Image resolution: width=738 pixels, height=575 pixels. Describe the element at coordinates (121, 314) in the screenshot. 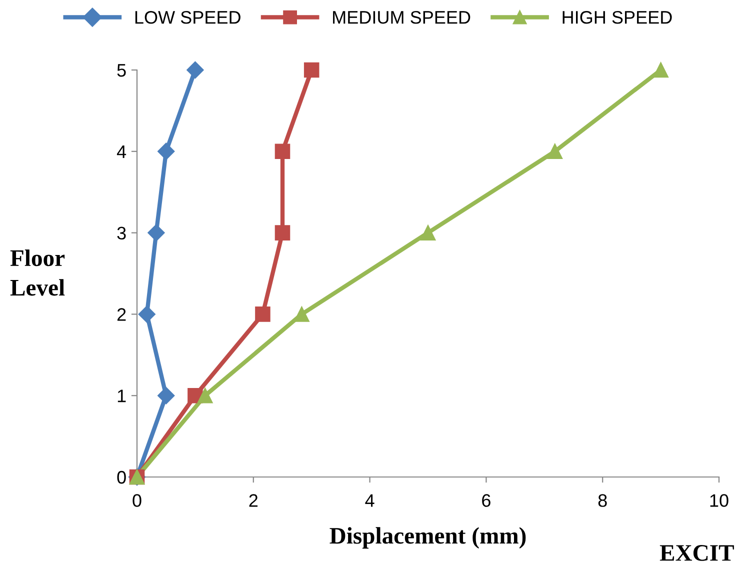

I see `y-tick-label: 2` at that location.